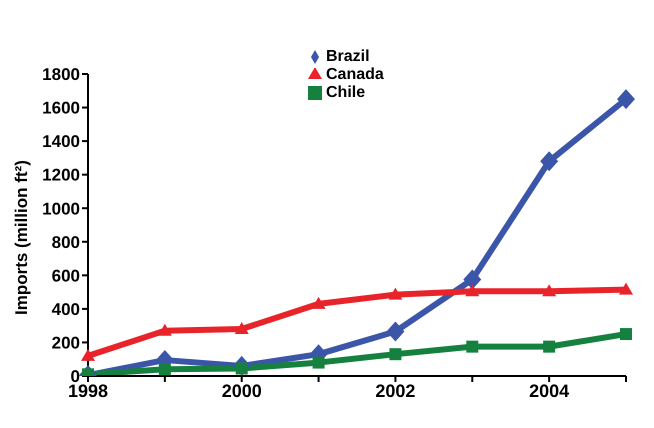 This screenshot has width=654, height=428. I want to click on y-tick-label: 1400, so click(61, 142).